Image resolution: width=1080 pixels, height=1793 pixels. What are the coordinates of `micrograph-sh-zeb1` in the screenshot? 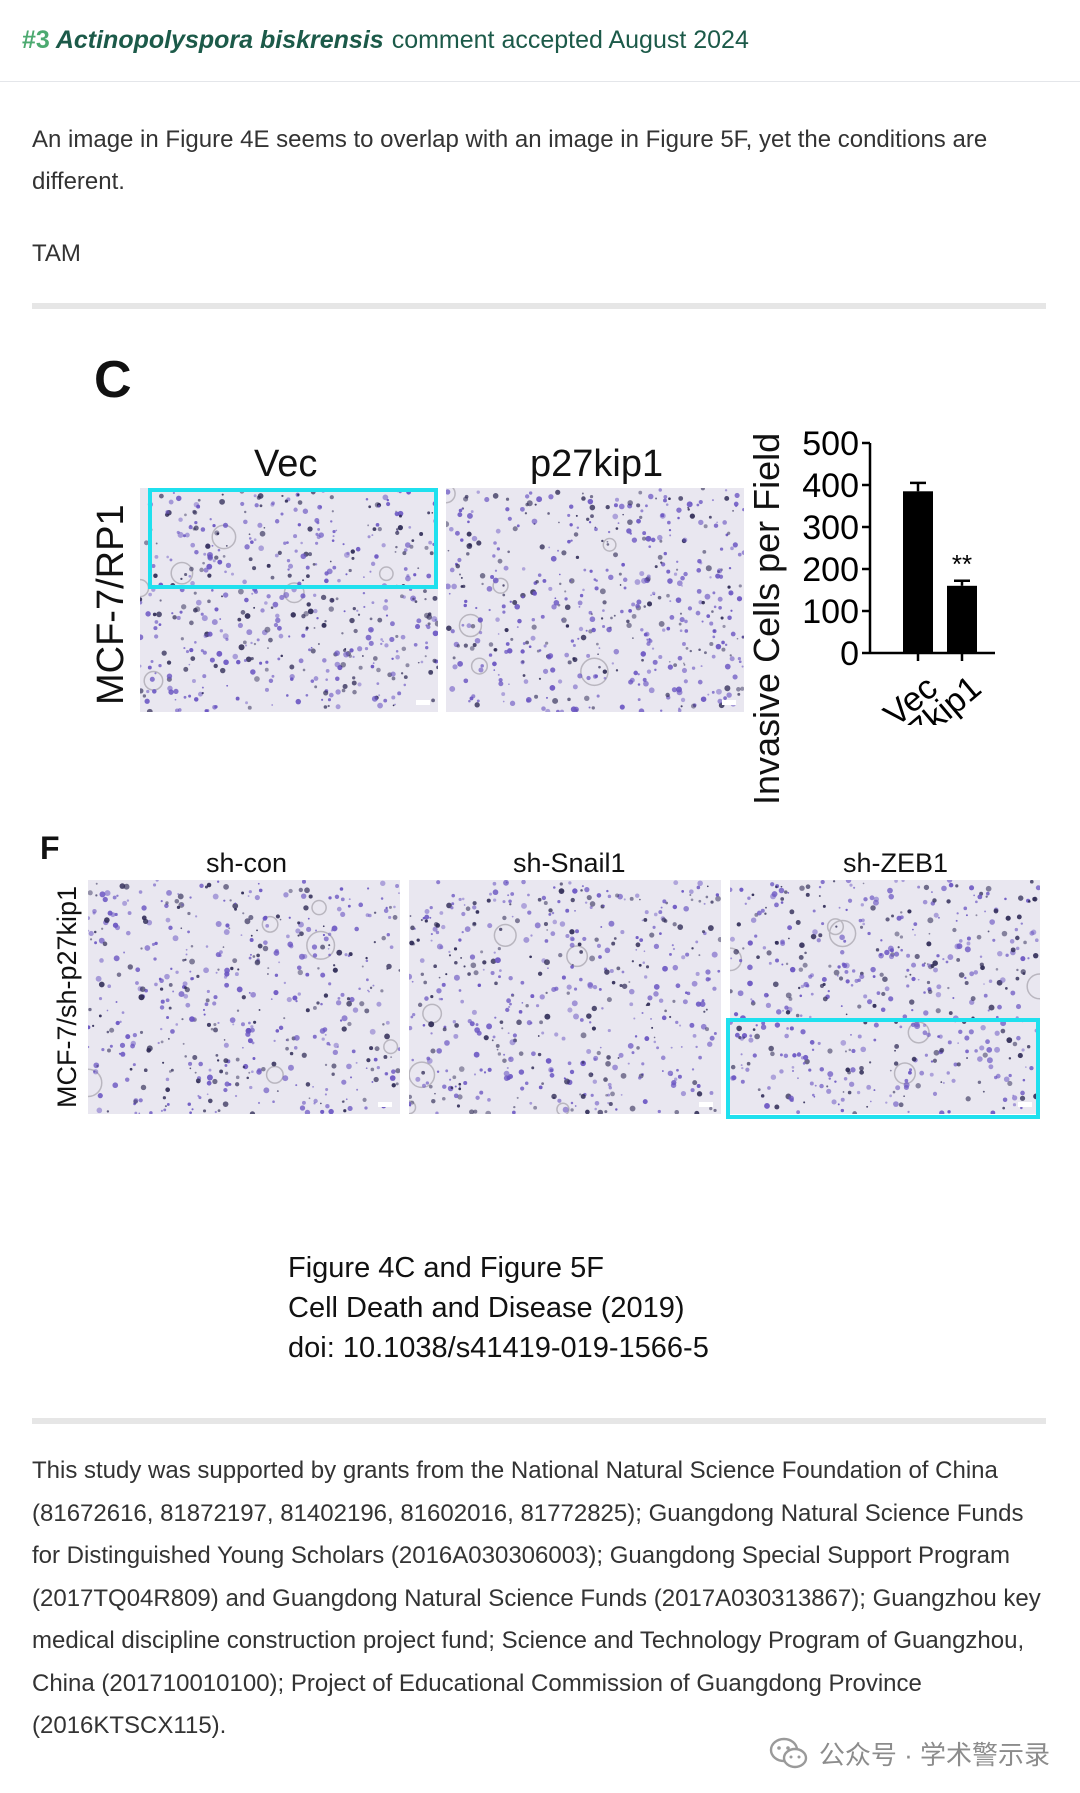 It's located at (885, 997).